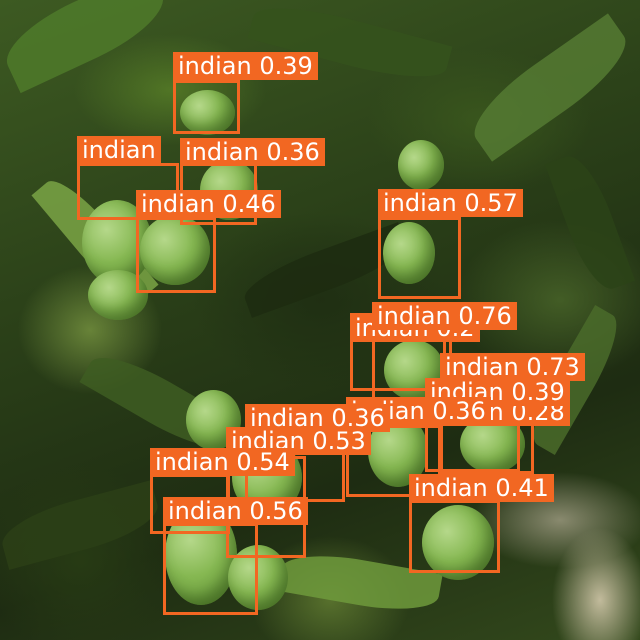 This screenshot has width=640, height=640. I want to click on detection-label: indian 0.73, so click(512, 367).